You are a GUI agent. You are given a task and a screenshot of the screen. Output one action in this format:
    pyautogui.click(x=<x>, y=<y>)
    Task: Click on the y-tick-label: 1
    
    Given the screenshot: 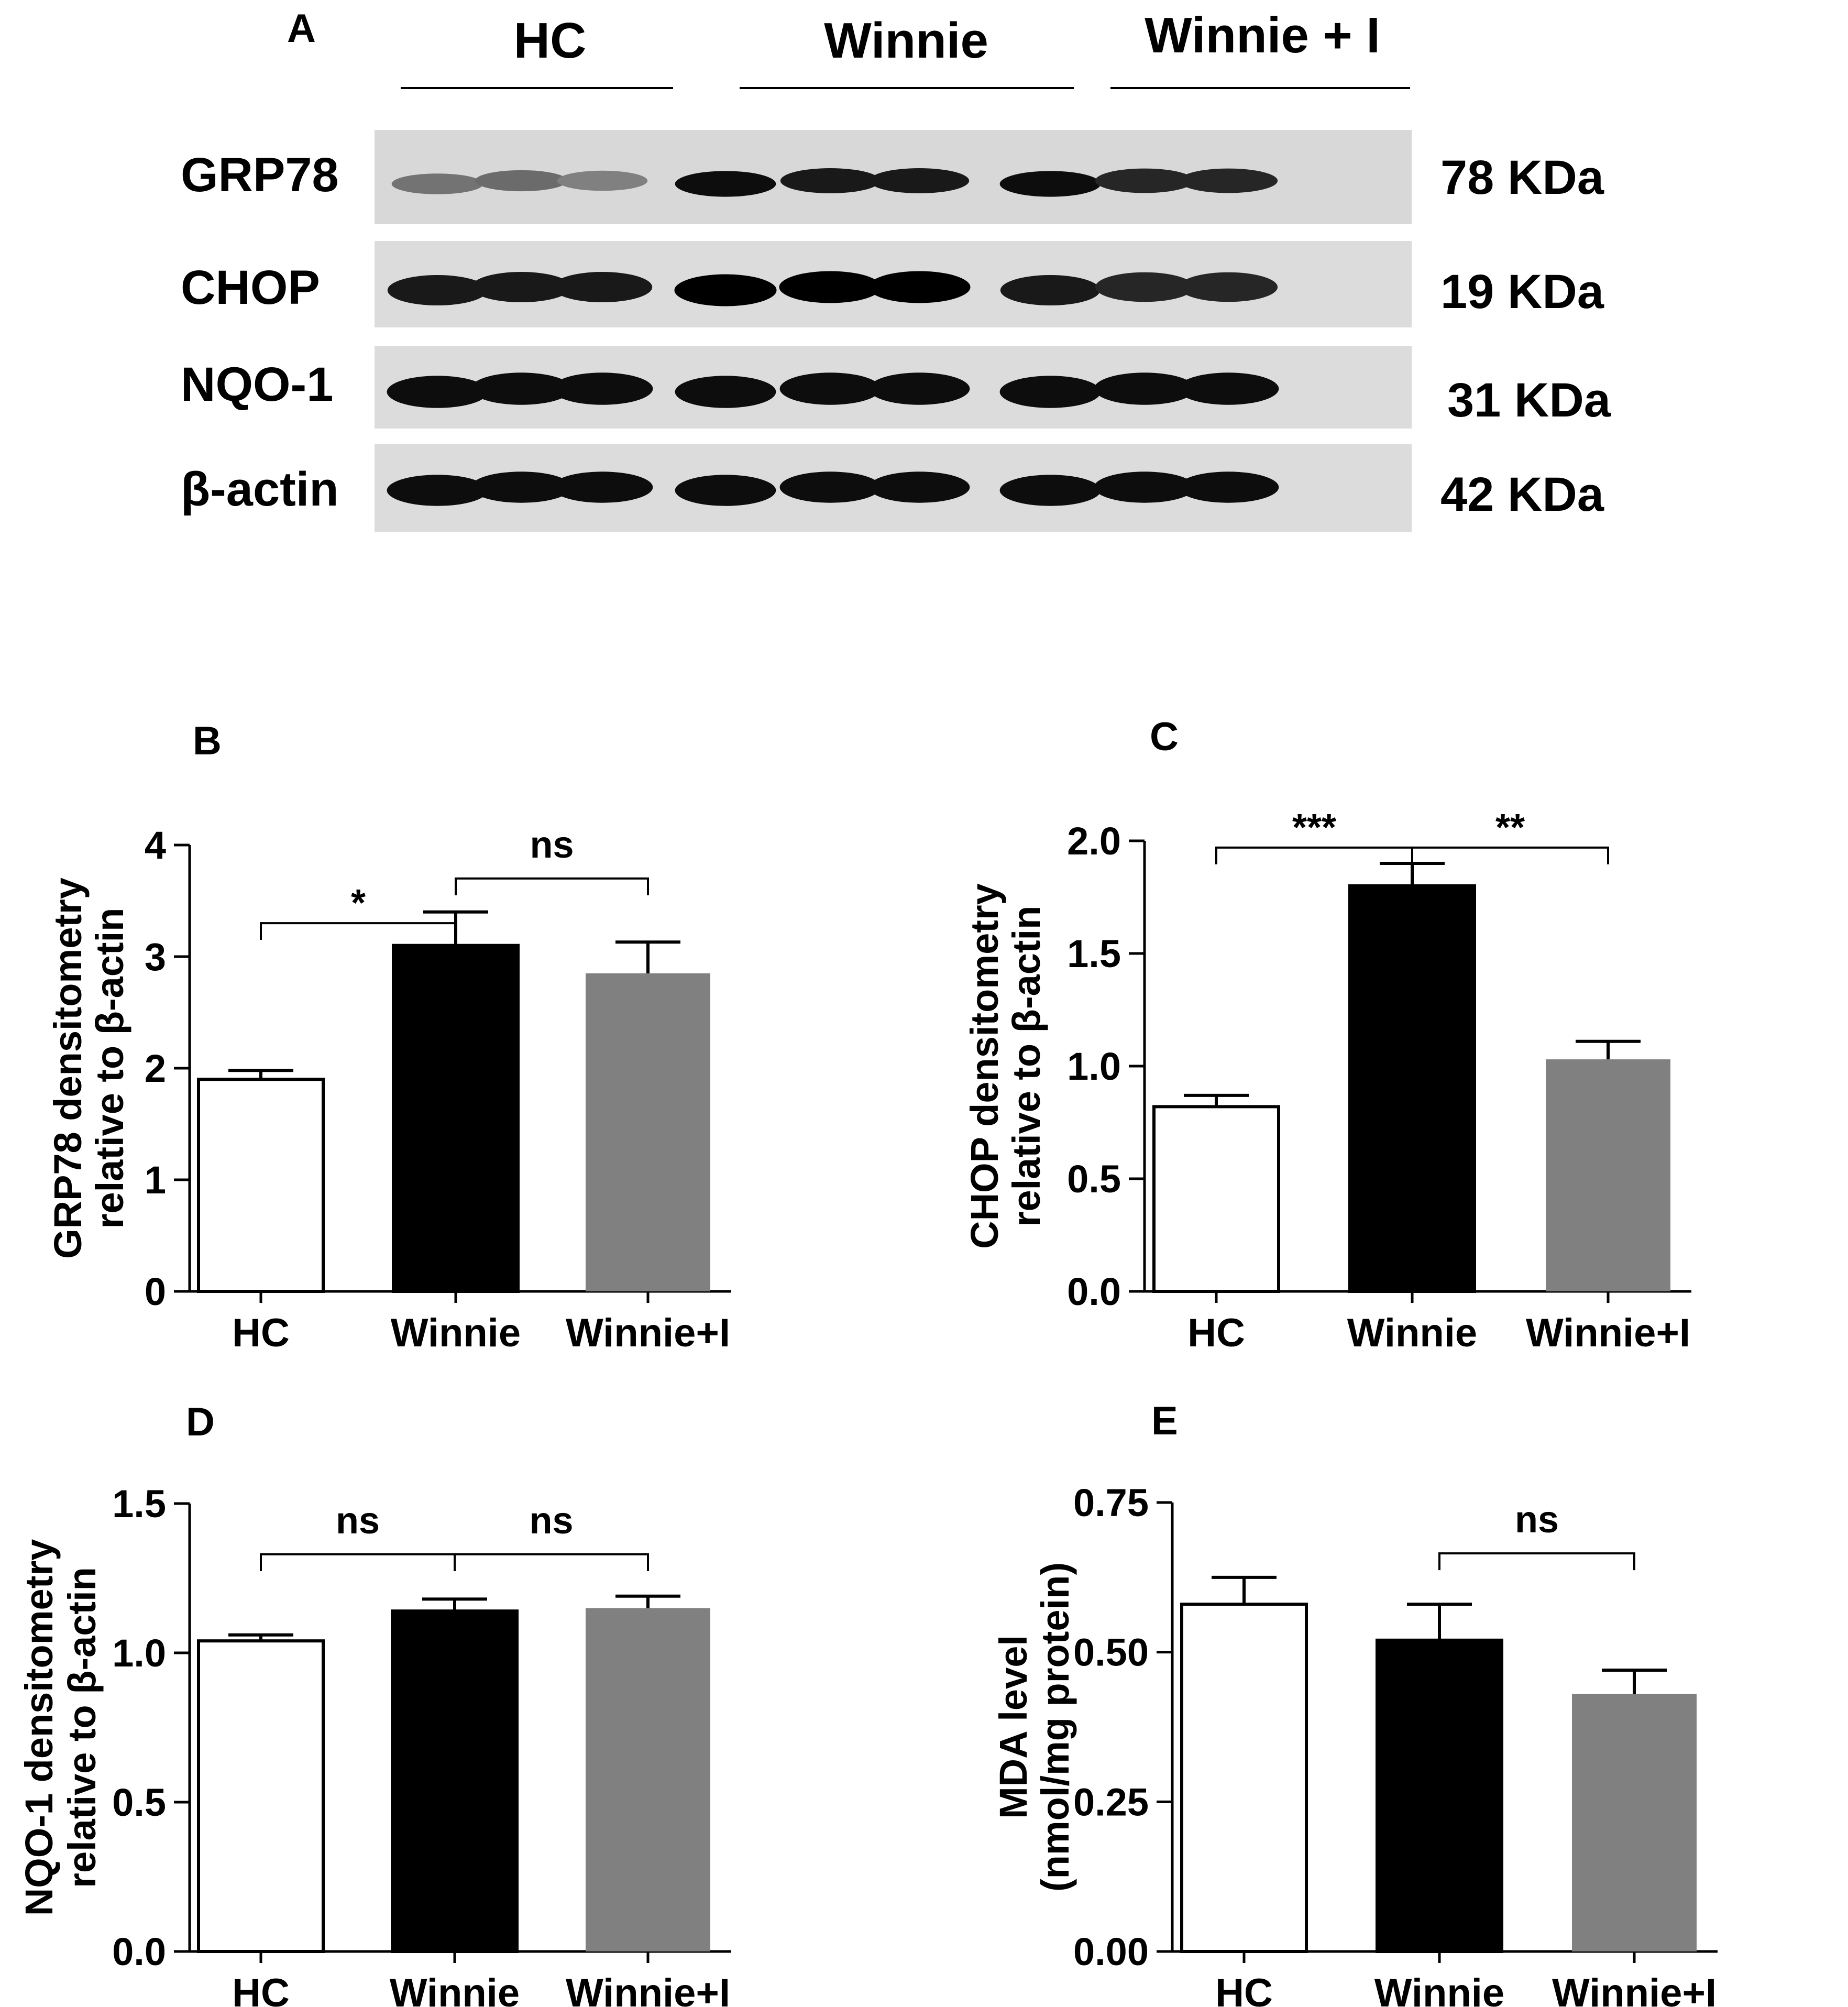 What is the action you would take?
    pyautogui.click(x=155, y=1180)
    